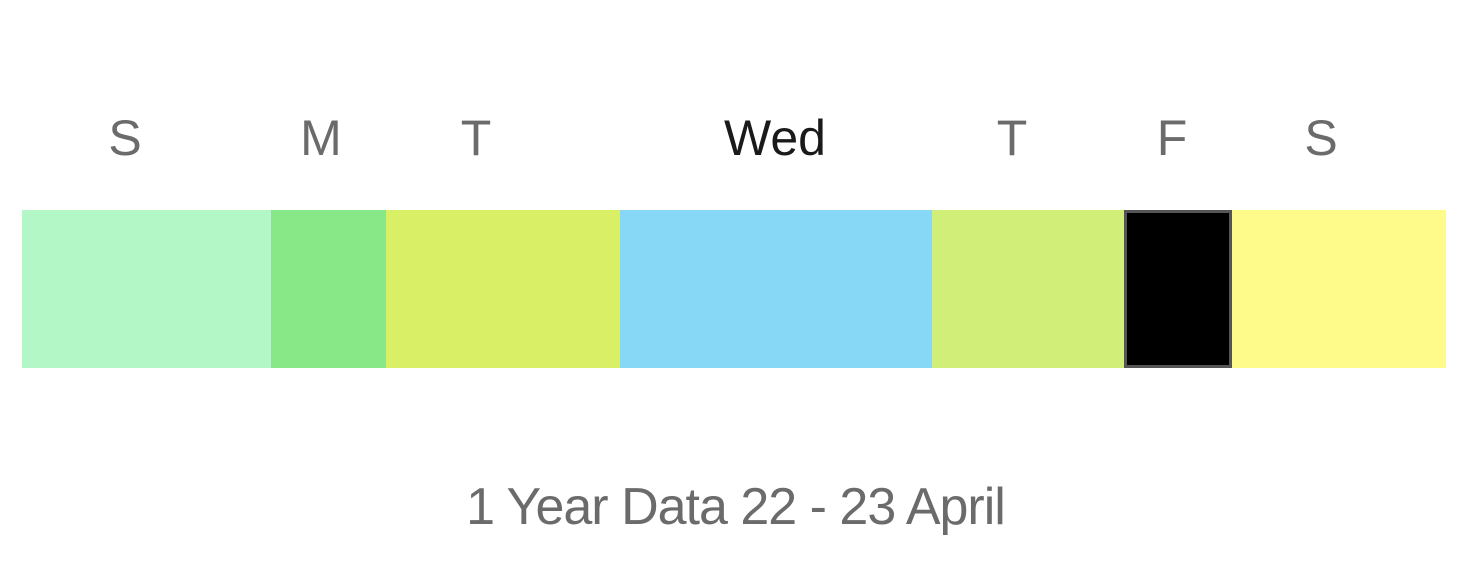  Describe the element at coordinates (1172, 138) in the screenshot. I see `day-label-friday: F` at that location.